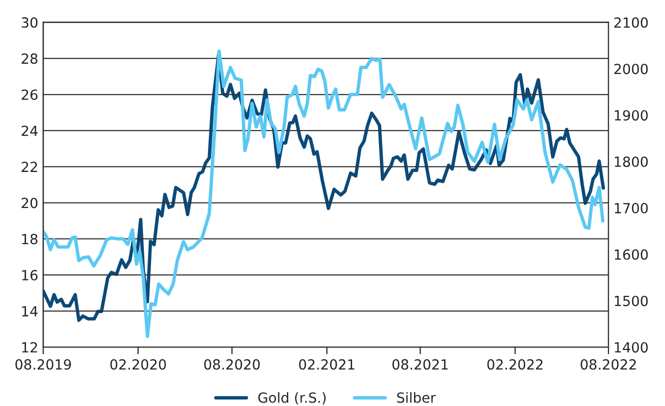  What do you see at coordinates (631, 162) in the screenshot?
I see `y2-tick-label: 1800` at bounding box center [631, 162].